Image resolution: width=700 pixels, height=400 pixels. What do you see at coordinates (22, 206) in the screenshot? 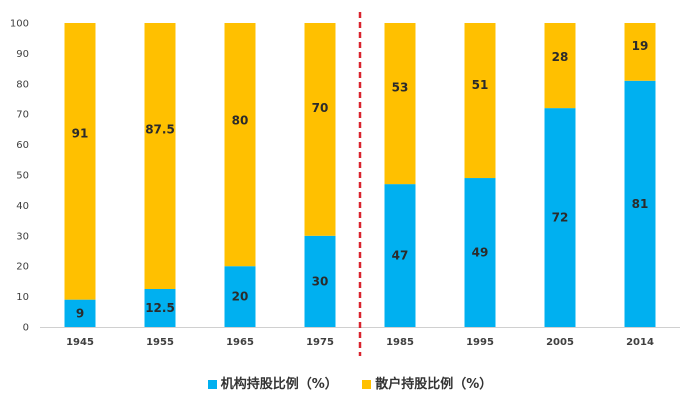
I see `y-tick-label: 40` at bounding box center [22, 206].